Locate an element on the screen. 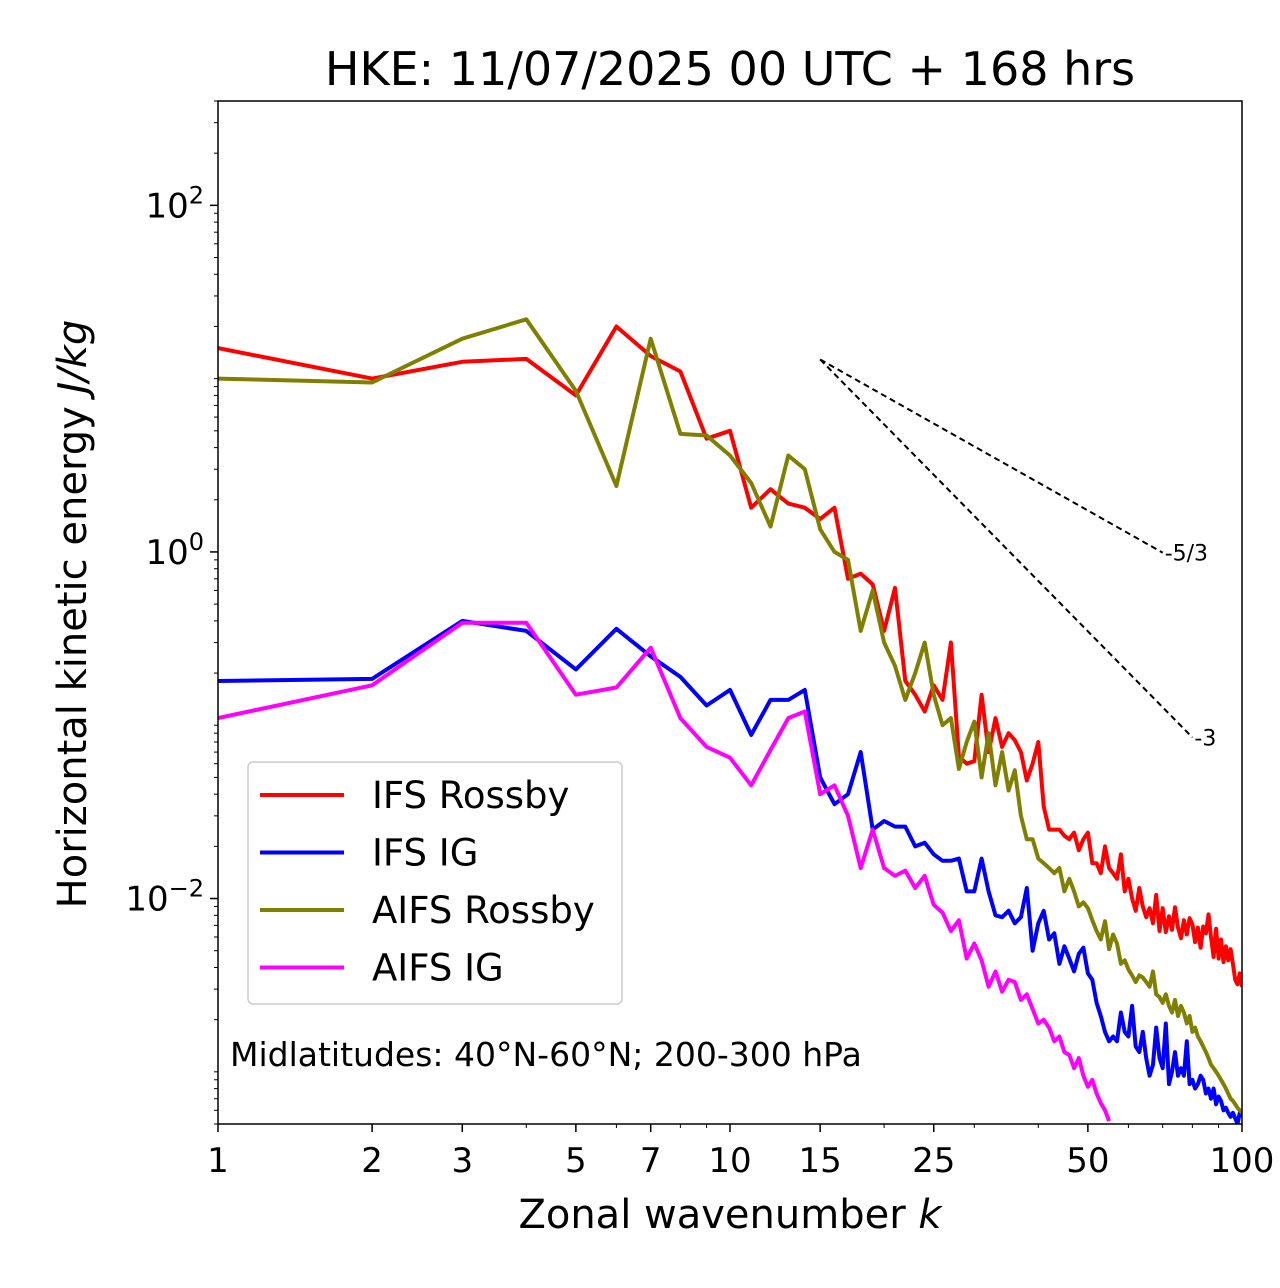 This screenshot has height=1288, width=1280. y-tick-labels: 10² 10⁰ 10⁻² is located at coordinates (164, 550).